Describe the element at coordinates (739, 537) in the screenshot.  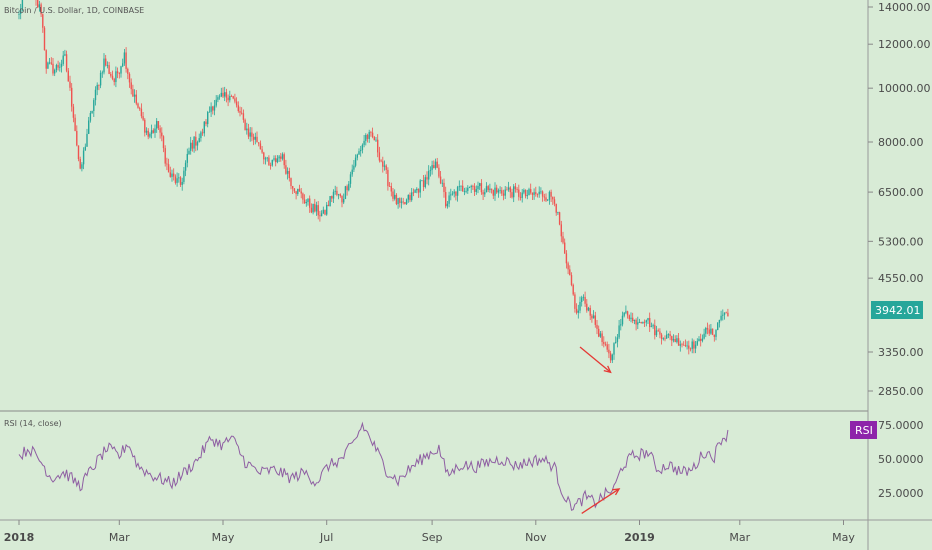
I see `time-tick-label: Mar` at that location.